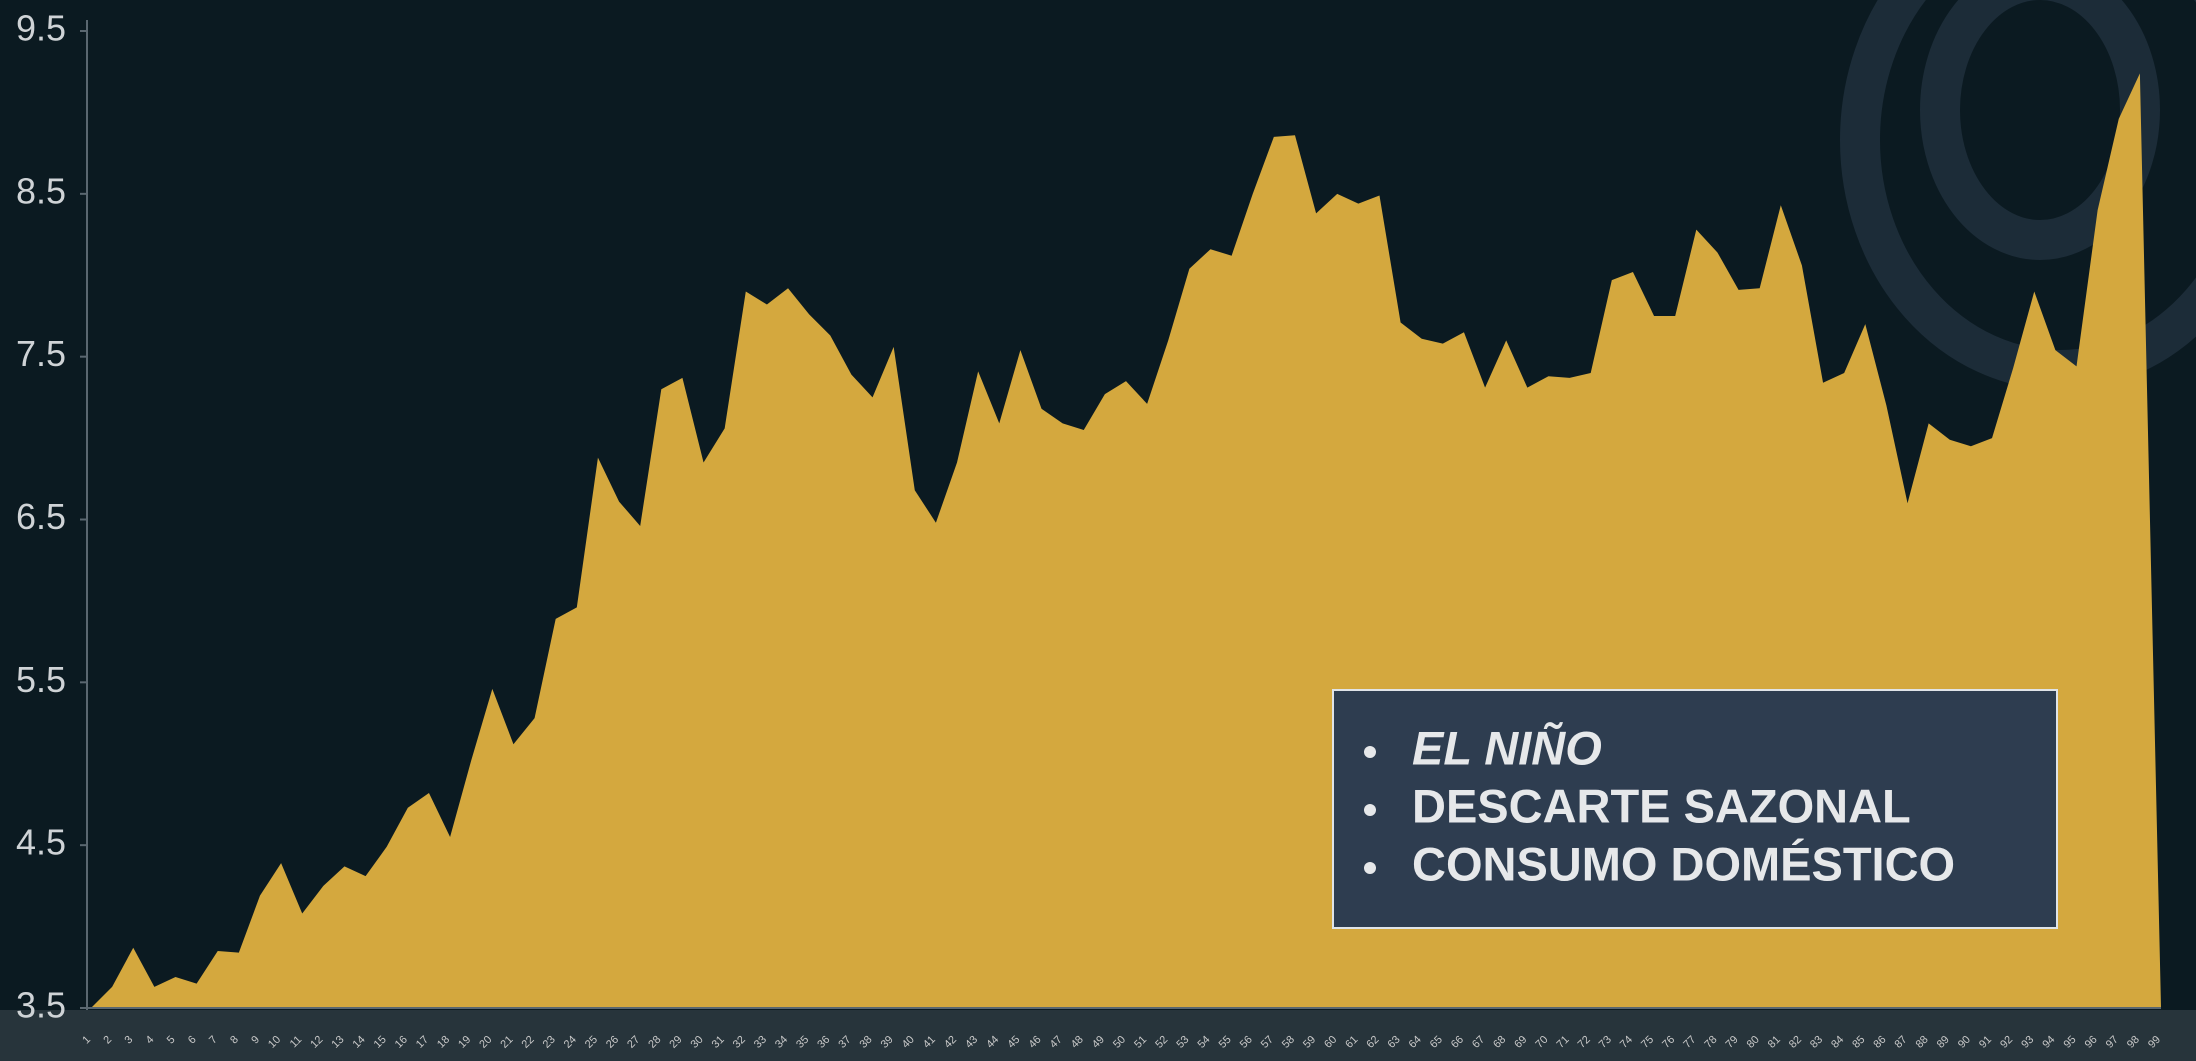 This screenshot has height=1061, width=2196. I want to click on note-box, so click(1695, 809).